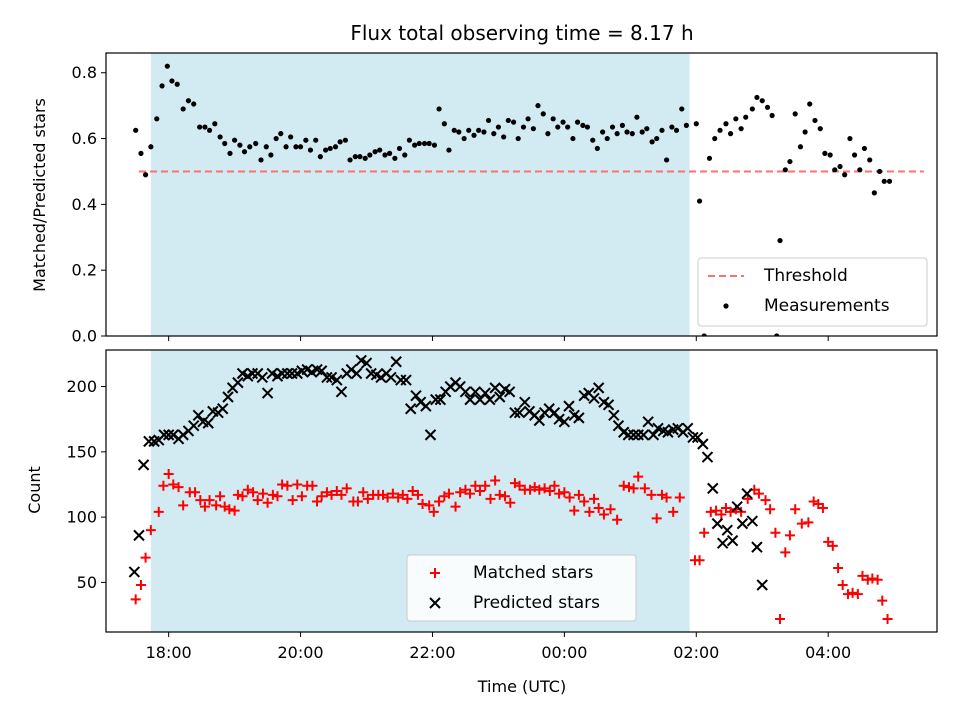 The image size is (960, 724). I want to click on bottom-y-tick-label: 100, so click(81, 517).